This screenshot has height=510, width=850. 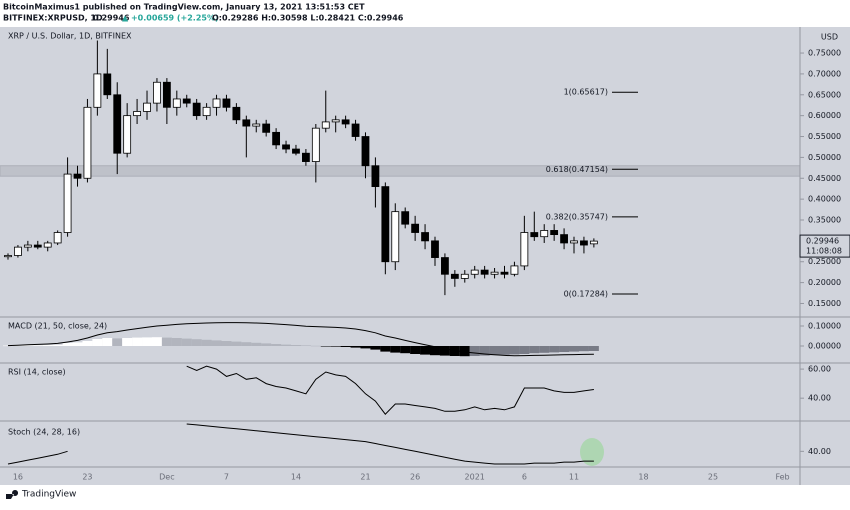 What do you see at coordinates (819, 369) in the screenshot?
I see `y-tick-label: 60.00` at bounding box center [819, 369].